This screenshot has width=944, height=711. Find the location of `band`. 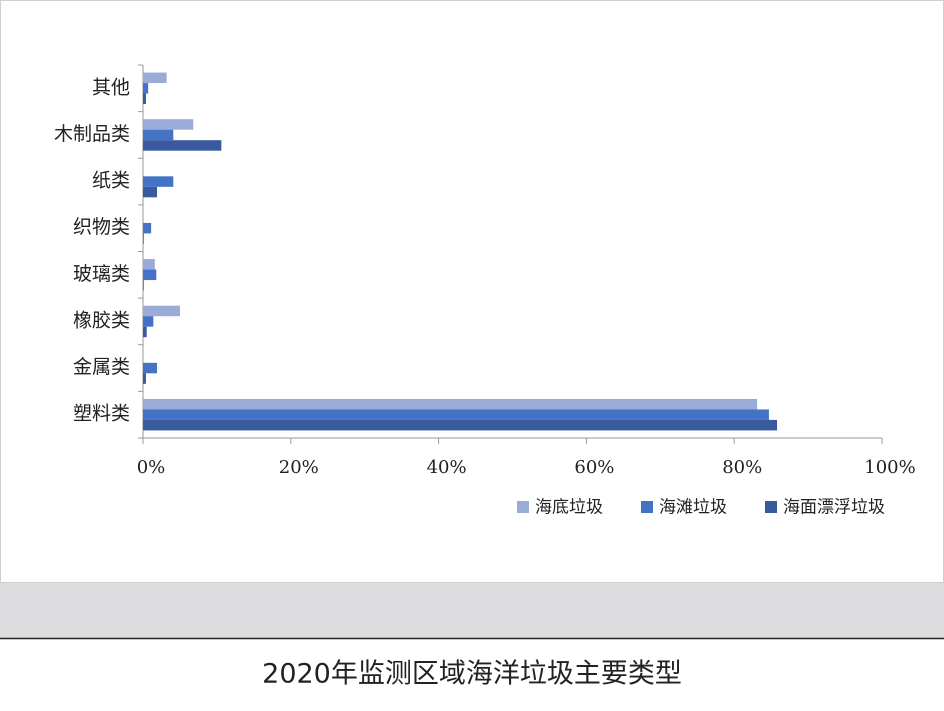

band is located at coordinates (472, 610).